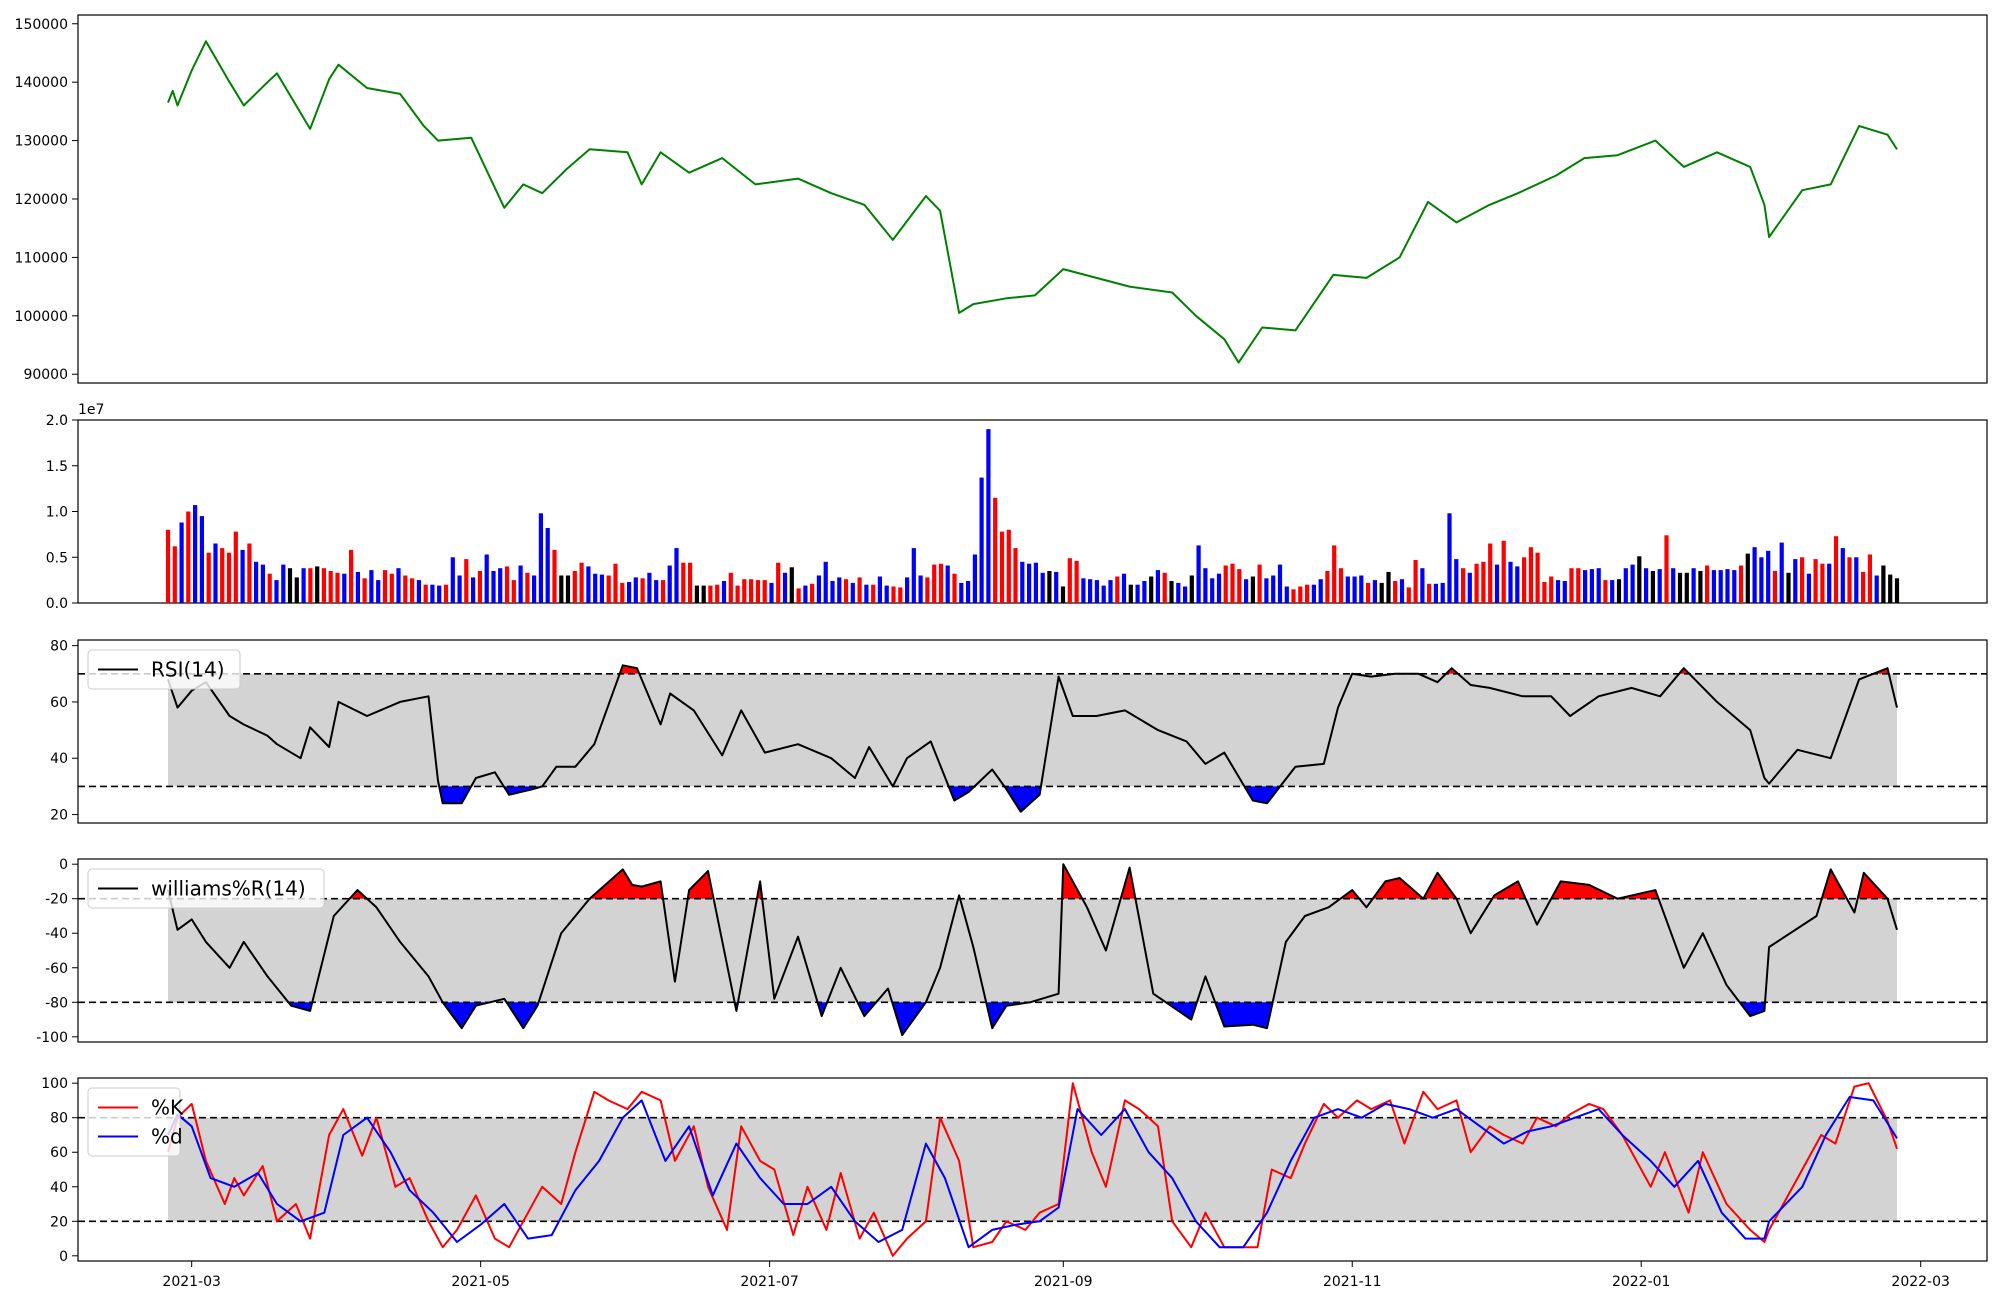 Image resolution: width=2000 pixels, height=1300 pixels. What do you see at coordinates (1641, 1282) in the screenshot?
I see `x-tick-label: 2022-01` at bounding box center [1641, 1282].